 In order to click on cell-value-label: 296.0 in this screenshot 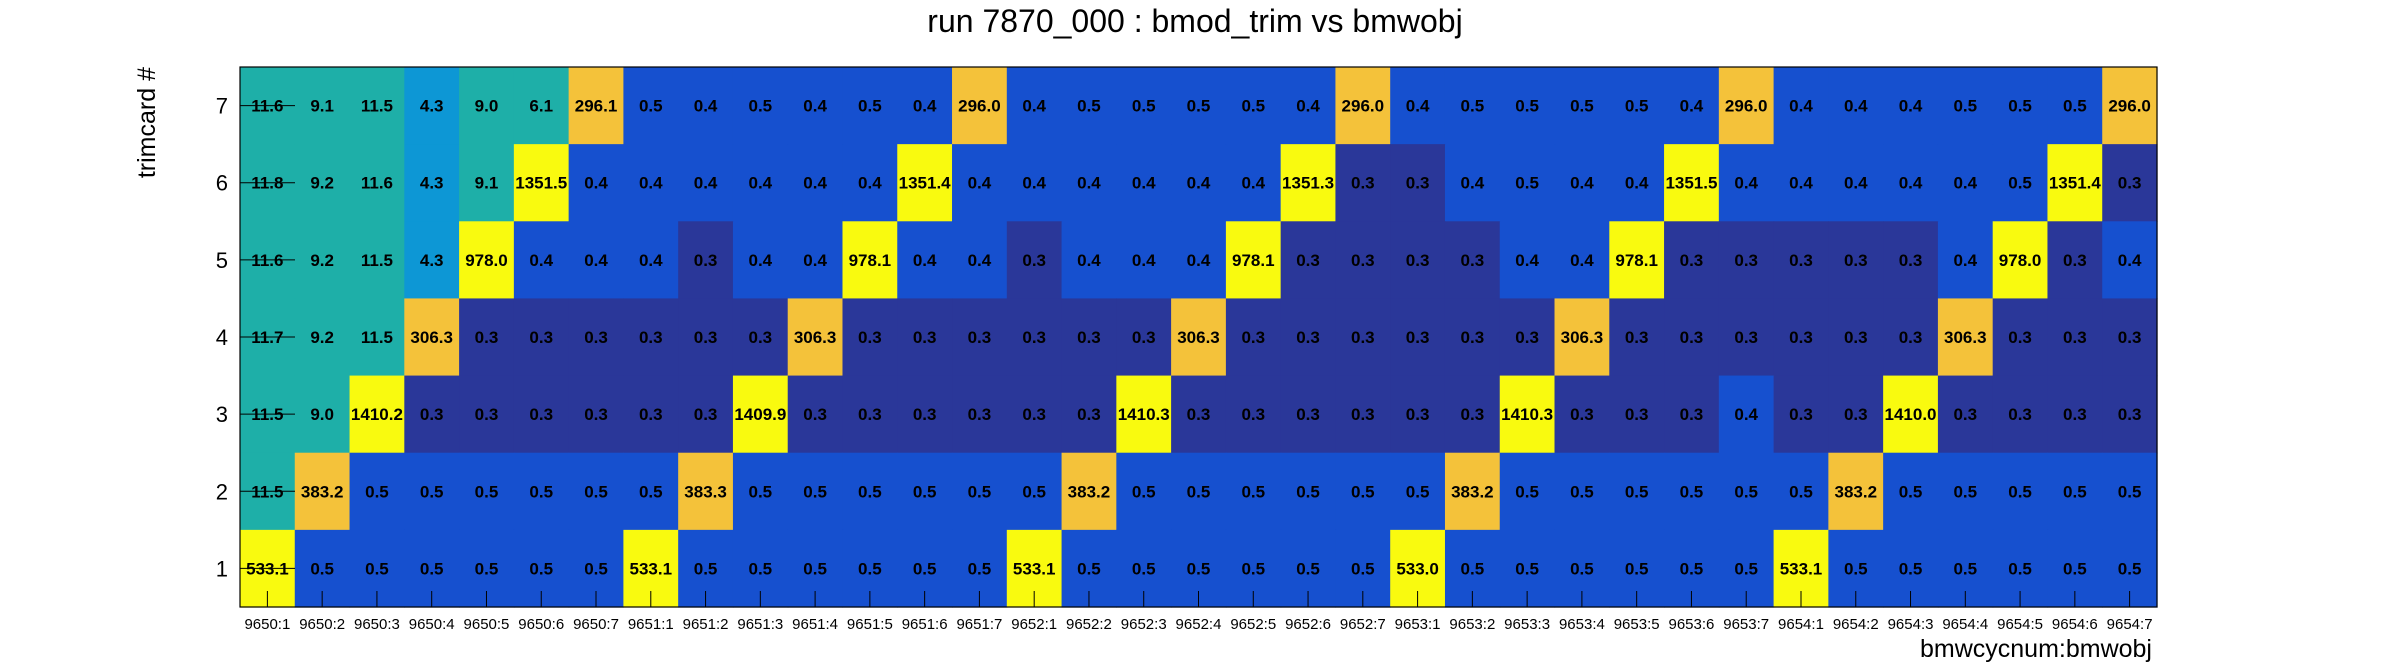, I will do `click(1363, 106)`.